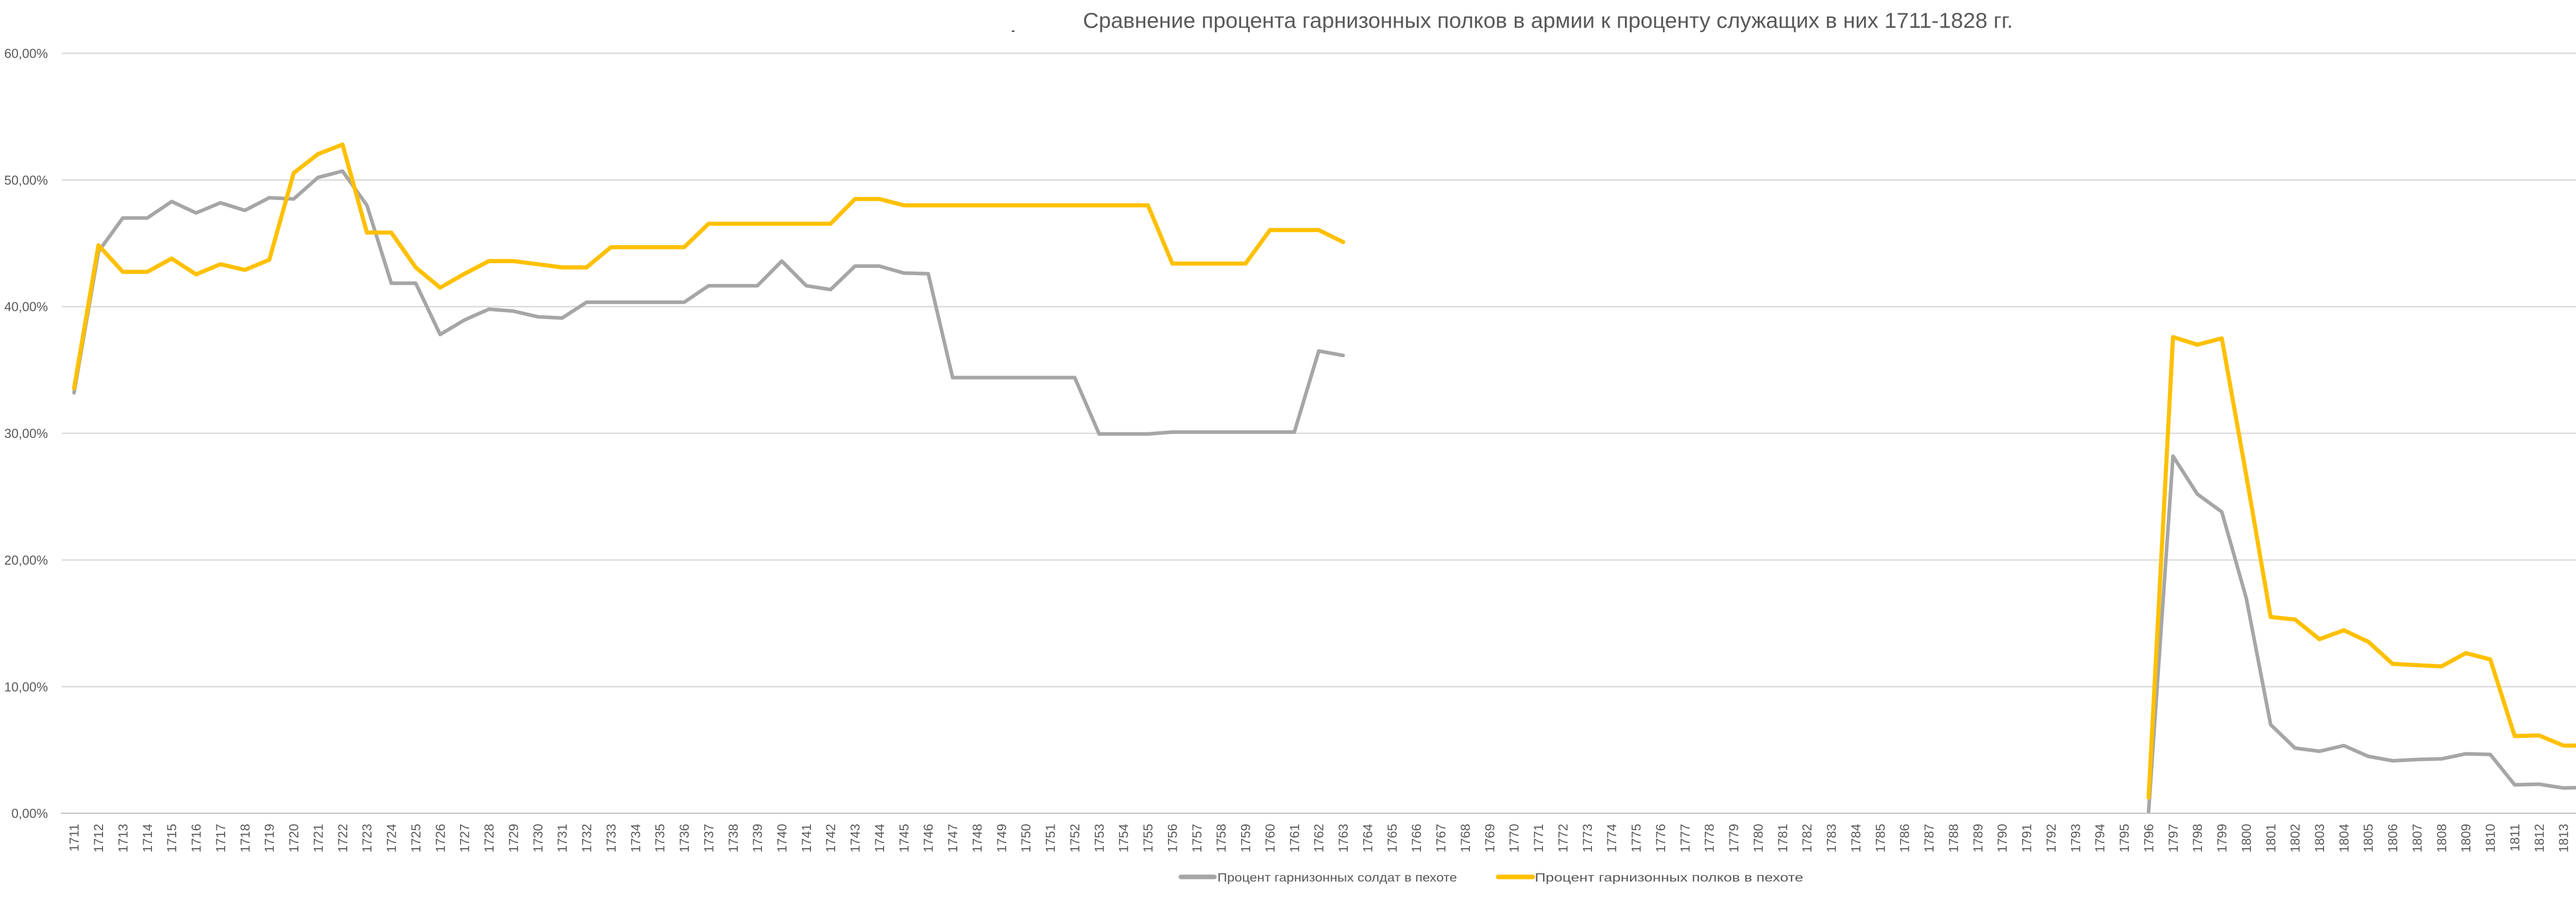  What do you see at coordinates (148, 838) in the screenshot?
I see `svg-text: 1714` at bounding box center [148, 838].